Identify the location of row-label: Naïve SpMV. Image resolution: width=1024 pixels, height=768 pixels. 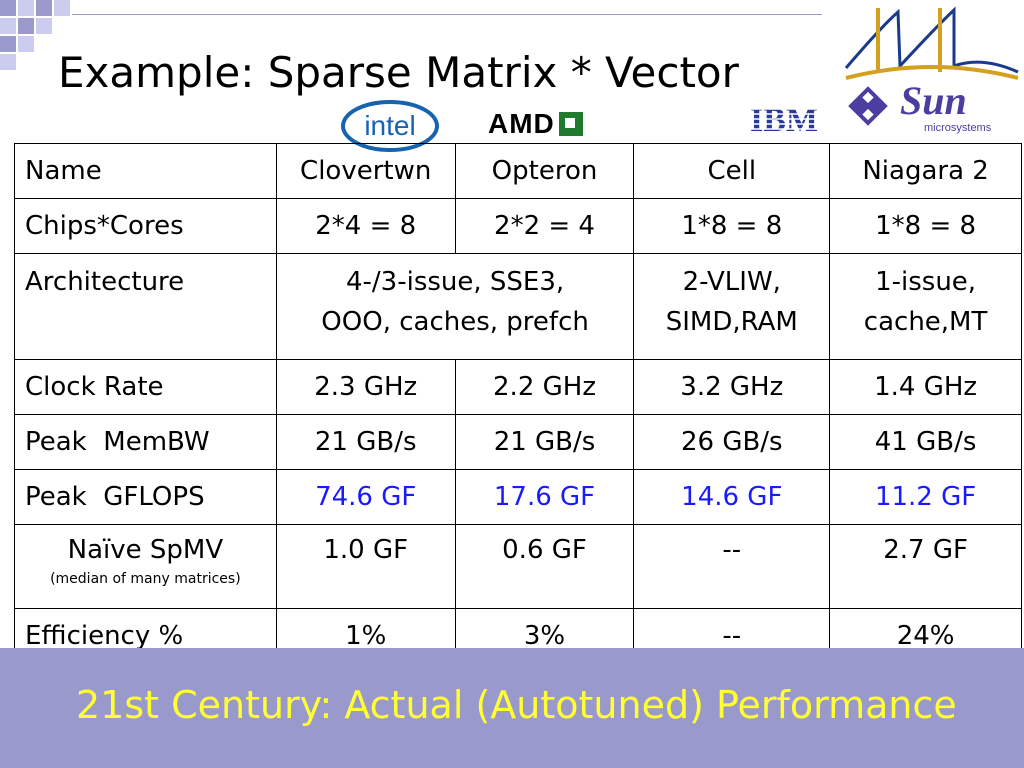
(145, 550).